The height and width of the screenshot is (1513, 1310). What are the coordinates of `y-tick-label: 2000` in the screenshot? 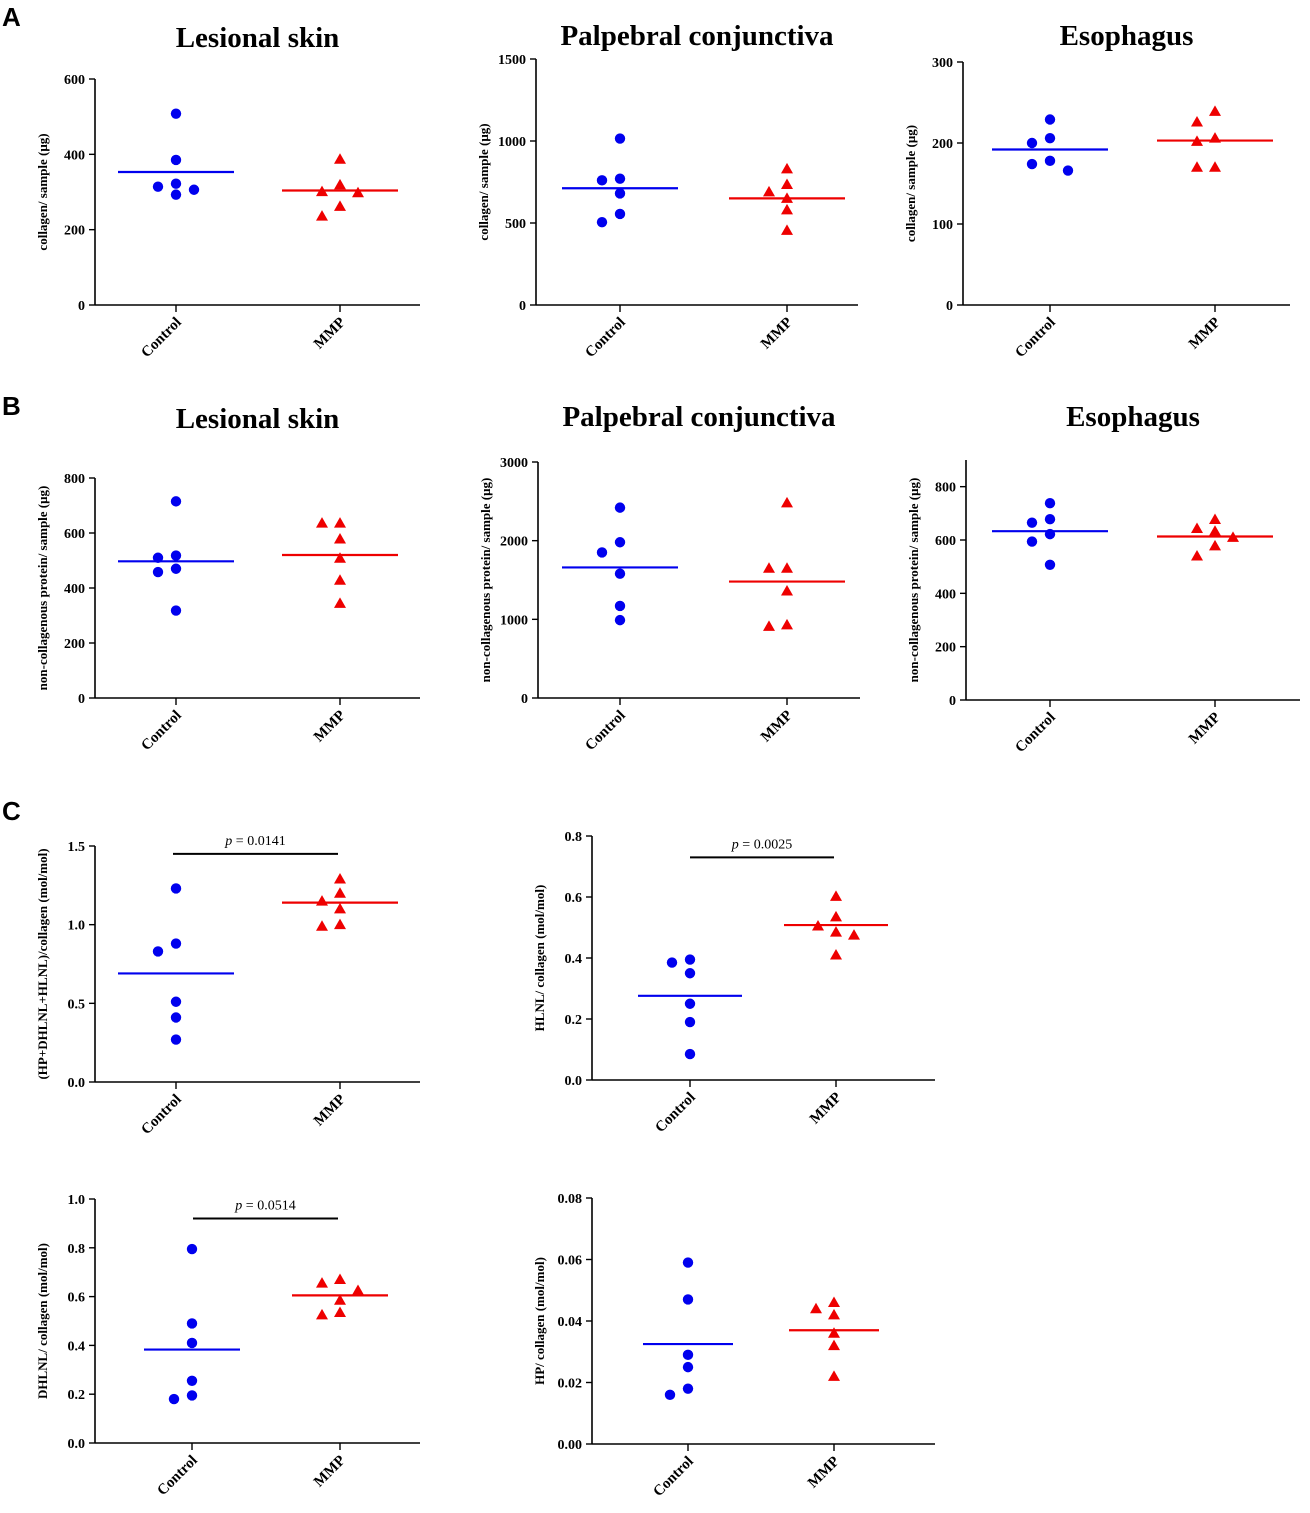 It's located at (514, 542).